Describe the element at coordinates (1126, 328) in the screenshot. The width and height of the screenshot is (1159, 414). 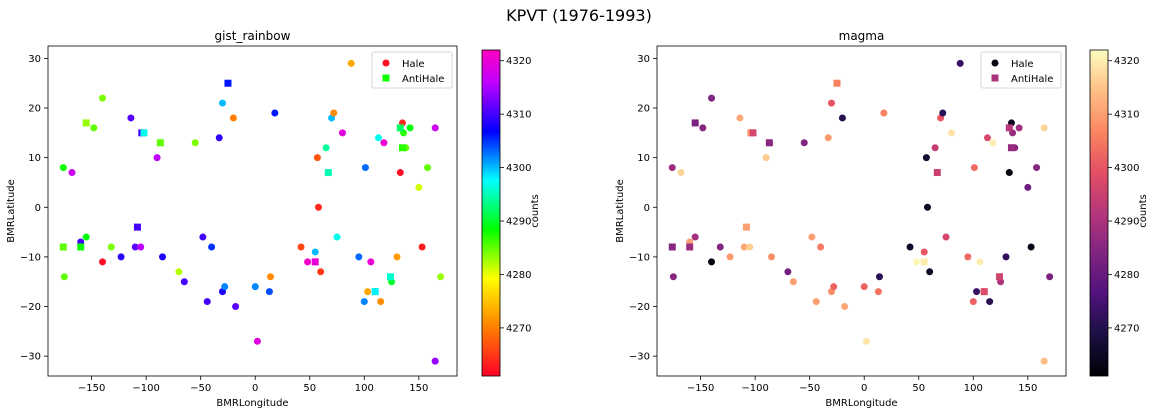
I see `colorbar-tick-label: 4270` at that location.